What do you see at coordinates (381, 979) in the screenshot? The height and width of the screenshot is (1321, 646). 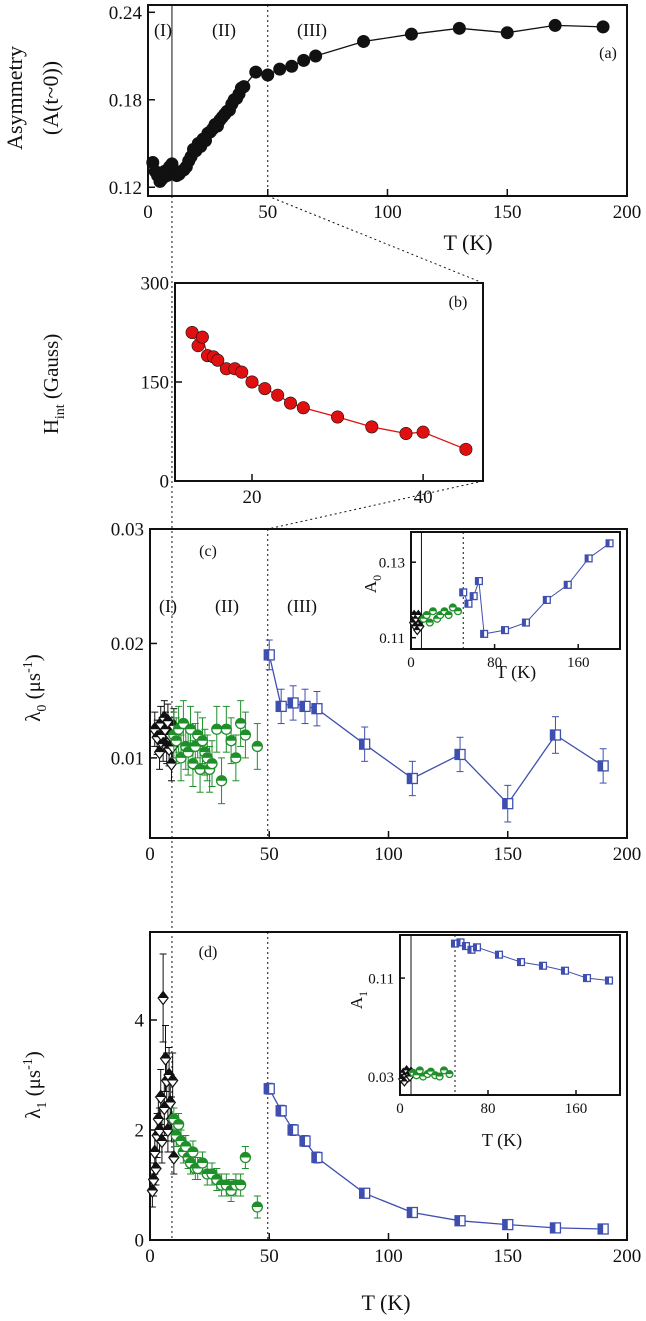 I see `inset-d-ytick-label: 0.11` at bounding box center [381, 979].